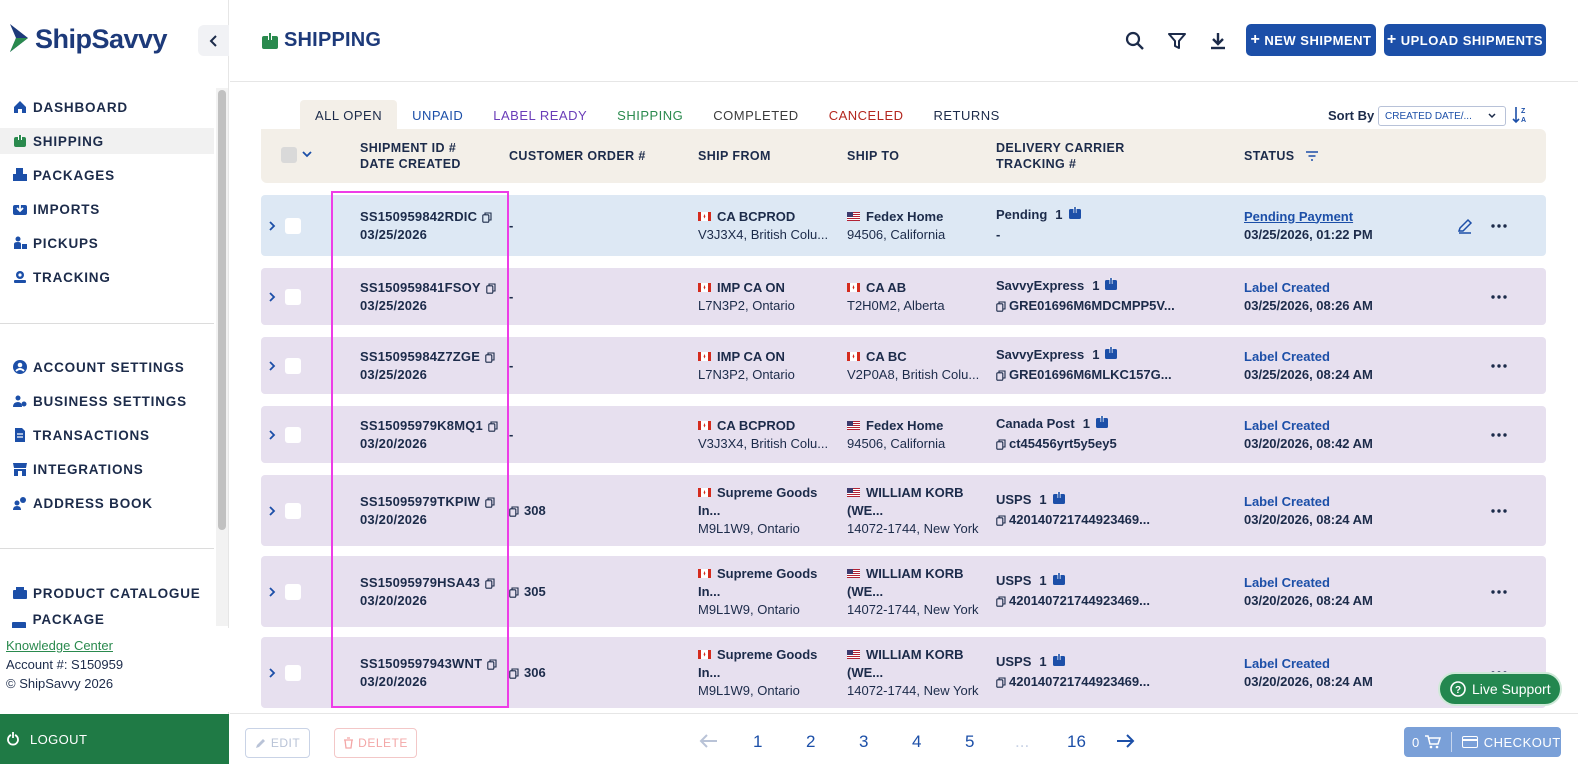  What do you see at coordinates (1299, 216) in the screenshot?
I see `status-label: Pending Payment` at bounding box center [1299, 216].